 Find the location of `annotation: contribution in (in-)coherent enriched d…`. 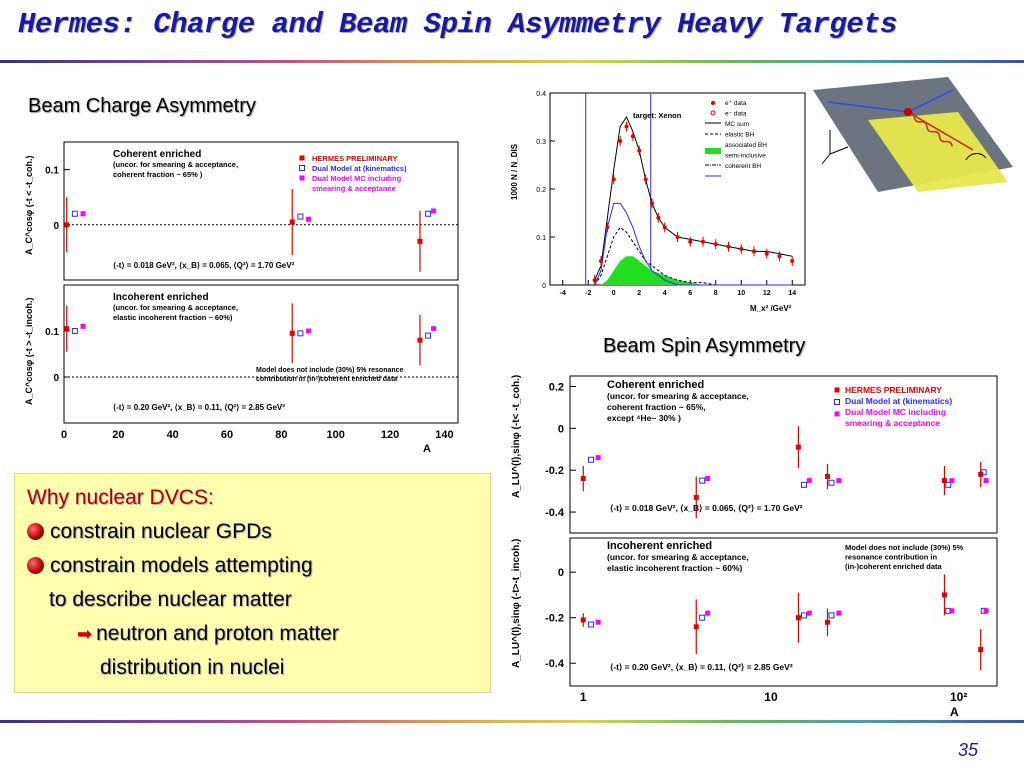

annotation: contribution in (in-)coherent enriched d… is located at coordinates (326, 379).